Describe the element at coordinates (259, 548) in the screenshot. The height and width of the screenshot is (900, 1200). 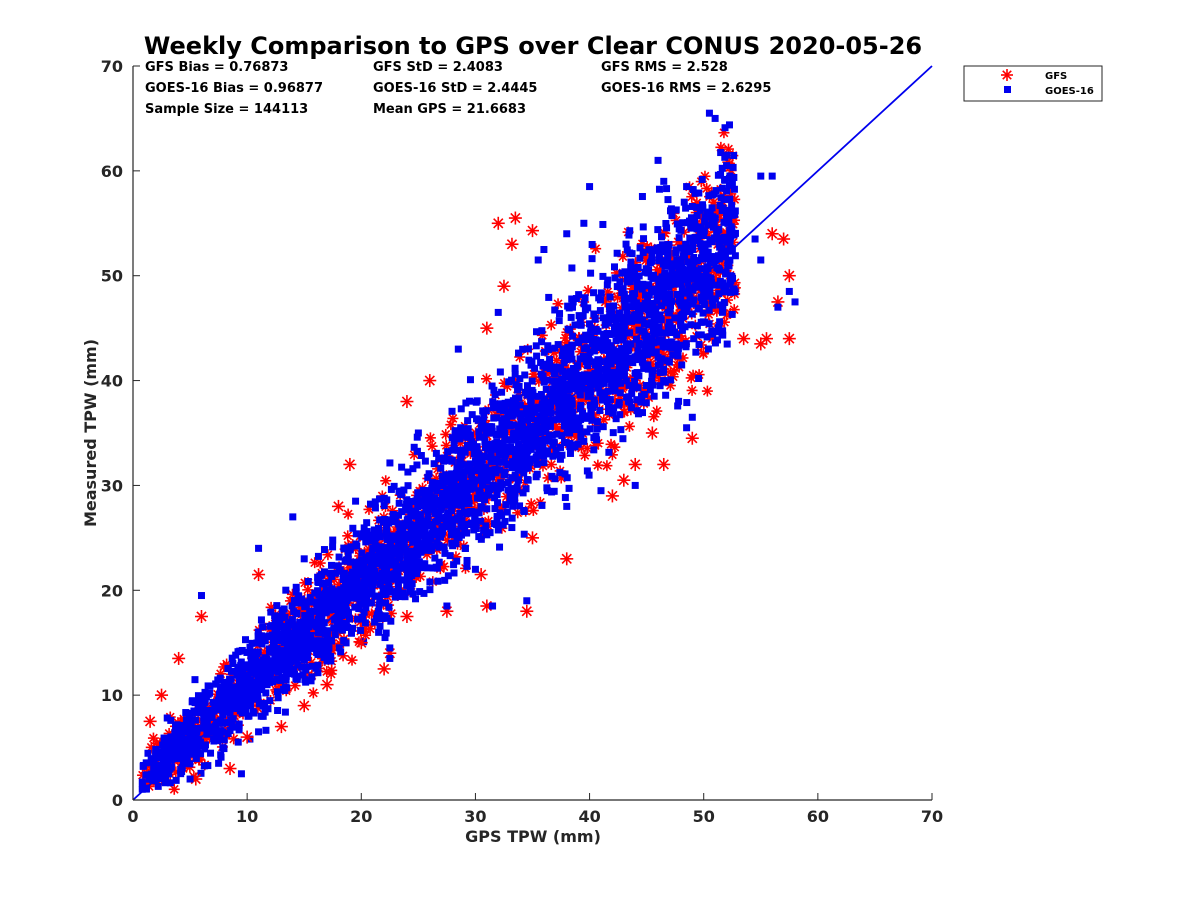
I see `goes-16-outlier-point` at that location.